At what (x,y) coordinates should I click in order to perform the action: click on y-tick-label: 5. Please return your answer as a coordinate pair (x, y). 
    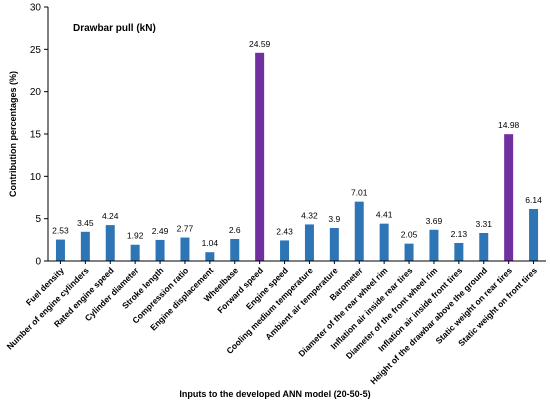
    Looking at the image, I should click on (38, 219).